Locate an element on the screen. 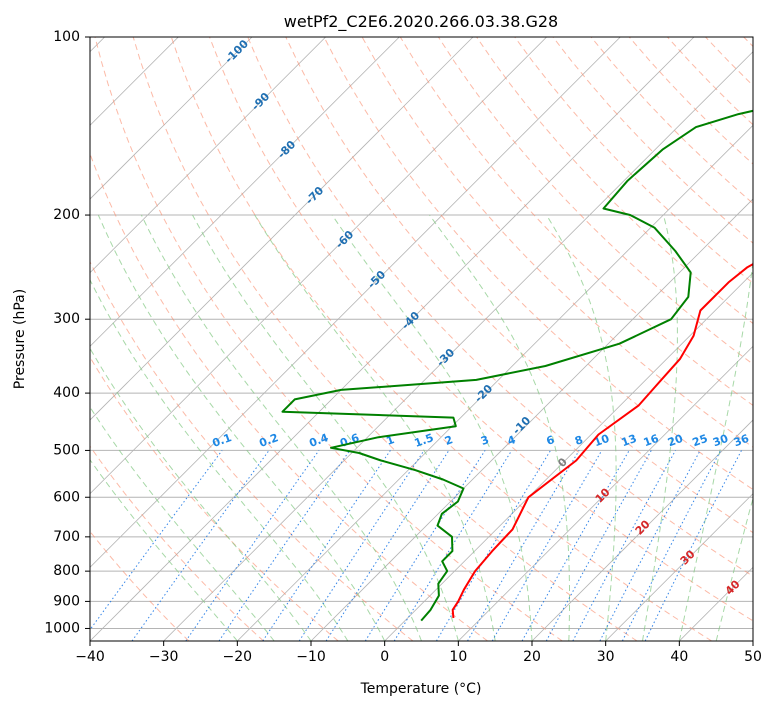 This screenshot has height=712, width=775. y-tick-label: 200 is located at coordinates (66, 215).